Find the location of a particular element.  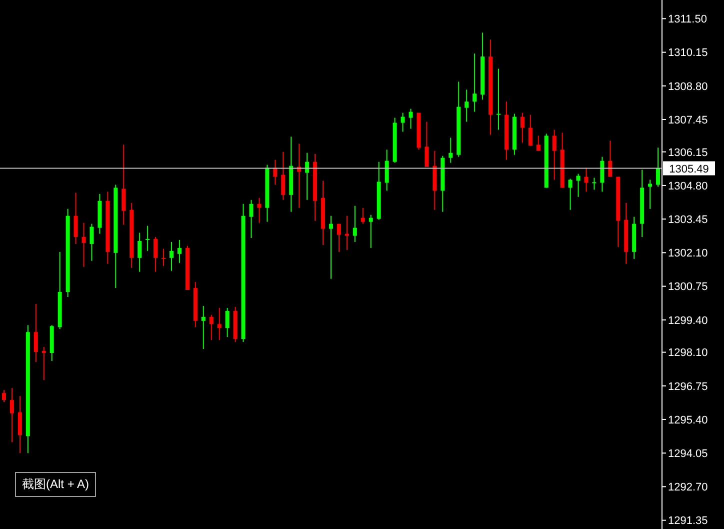

y-tick-label: 1307.45 is located at coordinates (688, 120).